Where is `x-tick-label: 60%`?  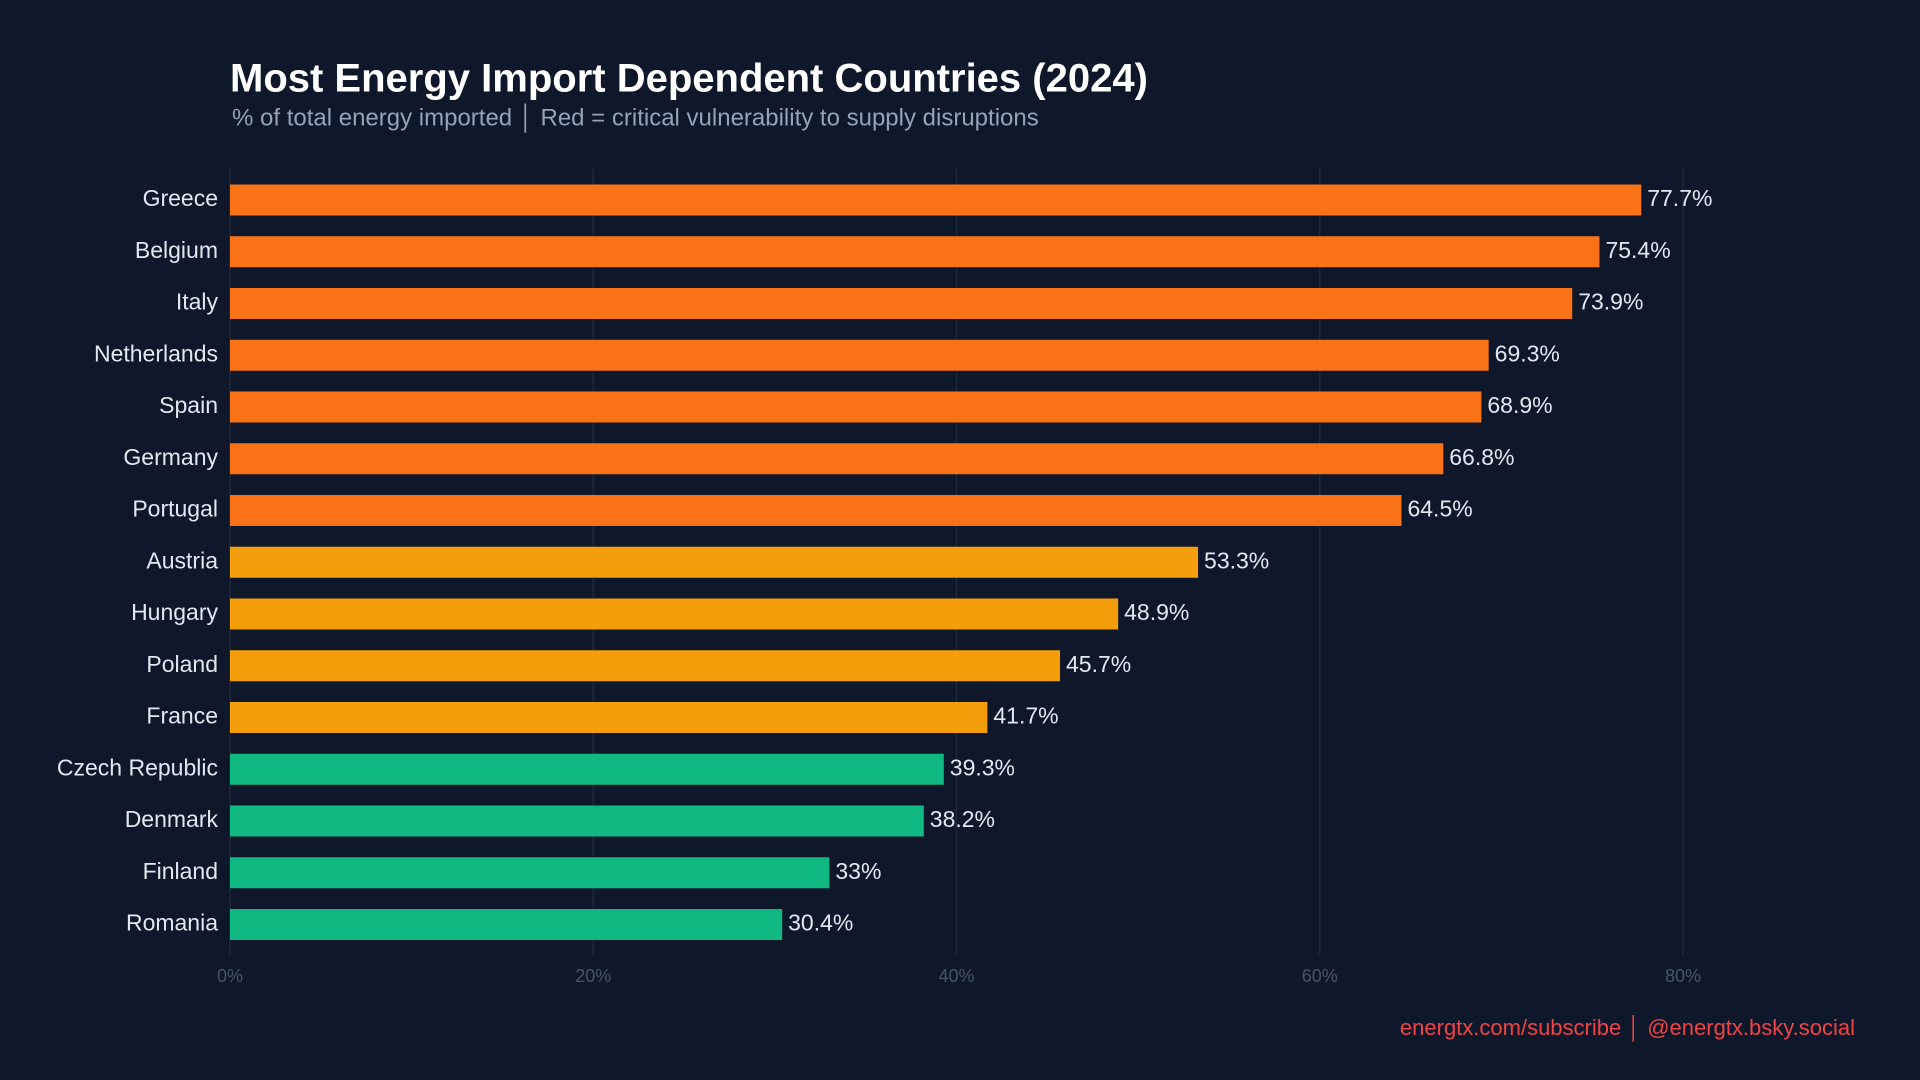
x-tick-label: 60% is located at coordinates (1320, 976).